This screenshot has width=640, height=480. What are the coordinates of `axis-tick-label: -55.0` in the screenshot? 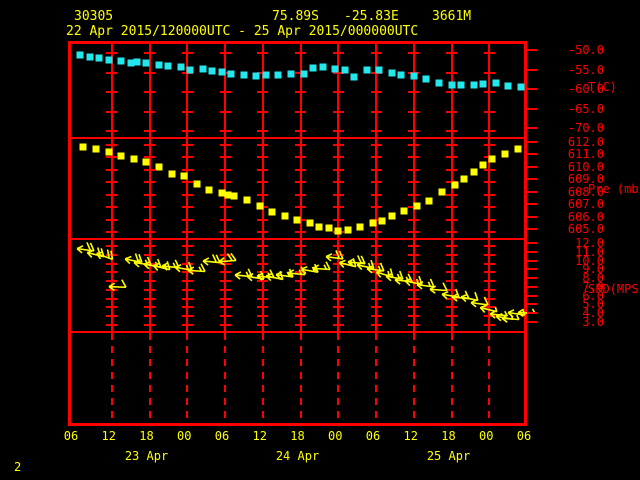 It's located at (585, 69).